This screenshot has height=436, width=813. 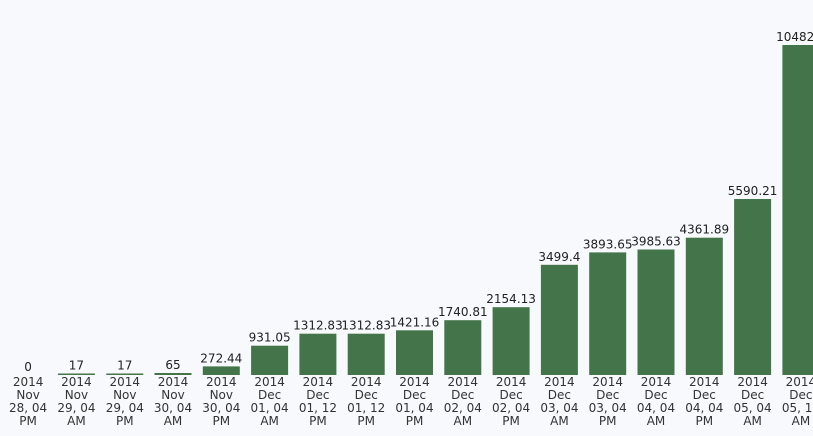 I want to click on x-tick-line: 01, 12, so click(x=318, y=408).